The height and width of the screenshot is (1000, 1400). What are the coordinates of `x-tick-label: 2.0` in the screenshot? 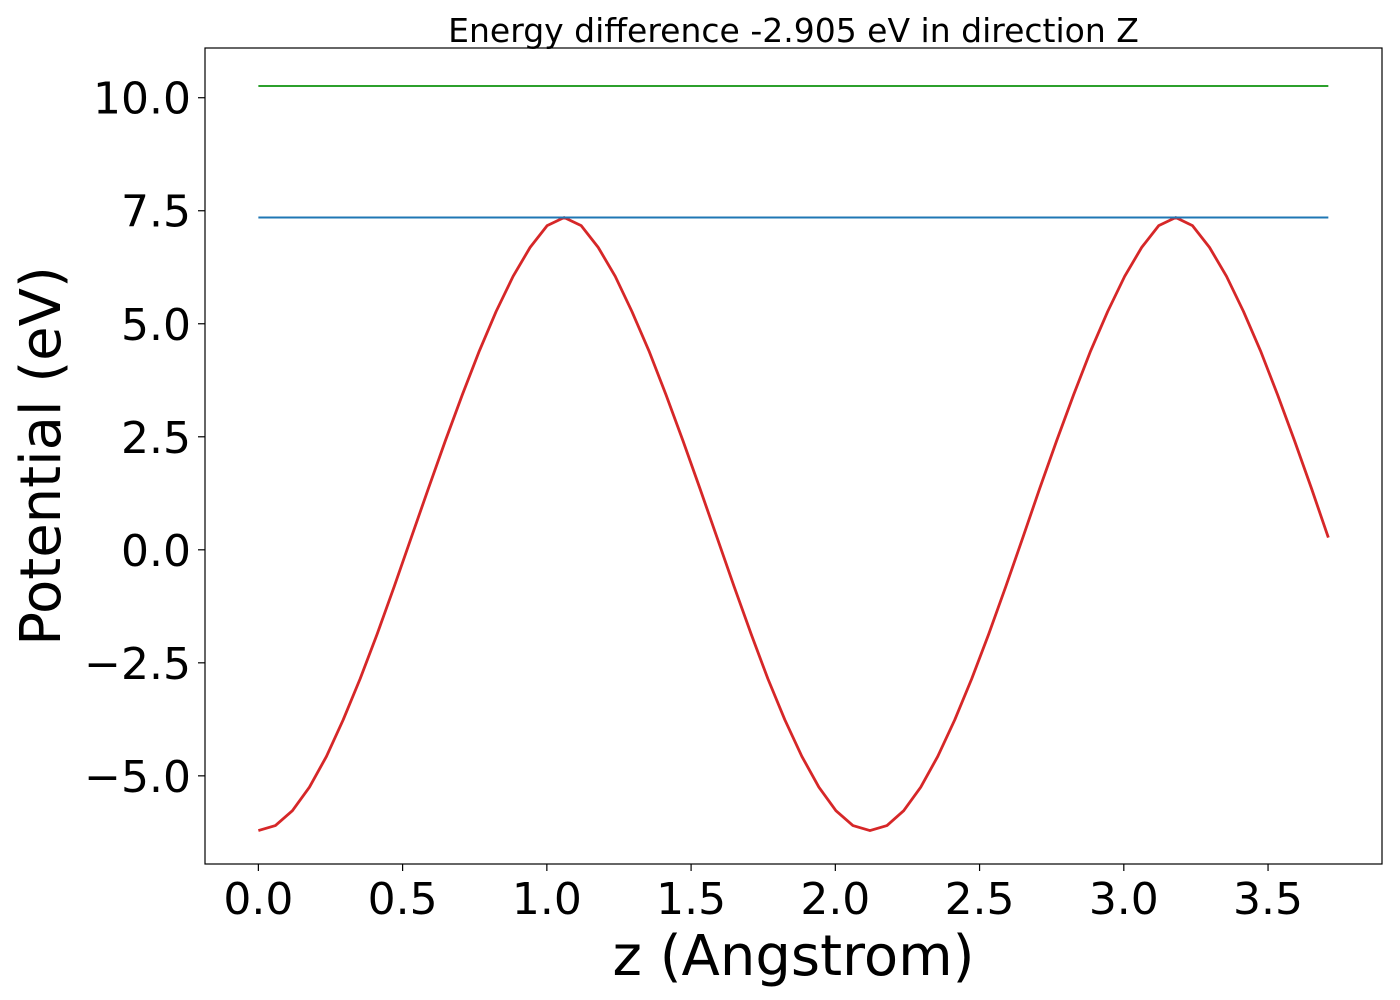 It's located at (835, 899).